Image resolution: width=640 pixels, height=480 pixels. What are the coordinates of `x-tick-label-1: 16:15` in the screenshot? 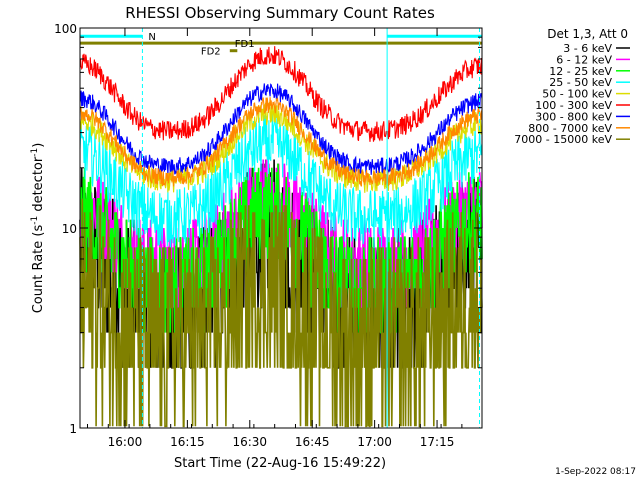 It's located at (187, 442).